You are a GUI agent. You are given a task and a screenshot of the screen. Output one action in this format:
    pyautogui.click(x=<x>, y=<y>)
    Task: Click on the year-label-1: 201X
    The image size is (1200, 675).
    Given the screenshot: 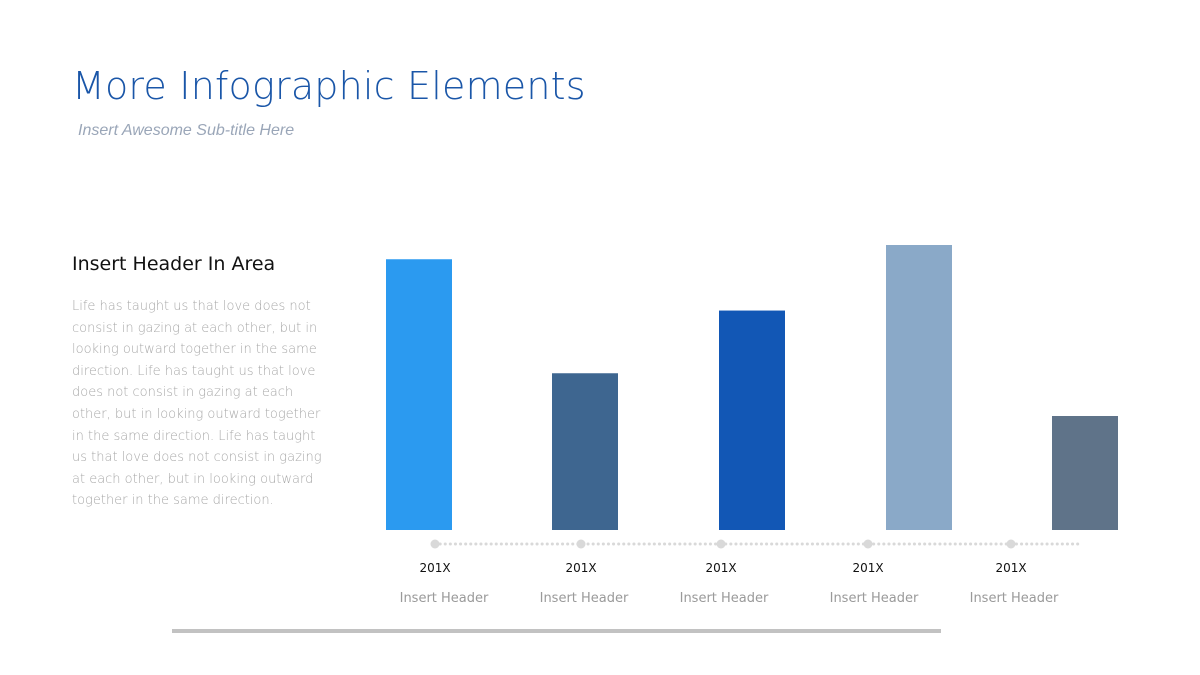 What is the action you would take?
    pyautogui.click(x=434, y=568)
    